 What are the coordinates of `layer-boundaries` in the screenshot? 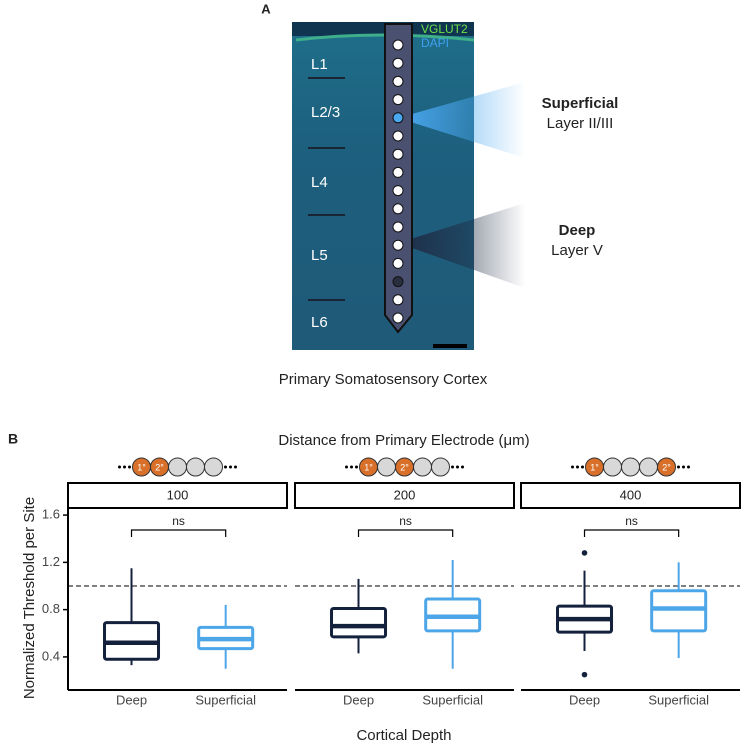 It's located at (326, 189).